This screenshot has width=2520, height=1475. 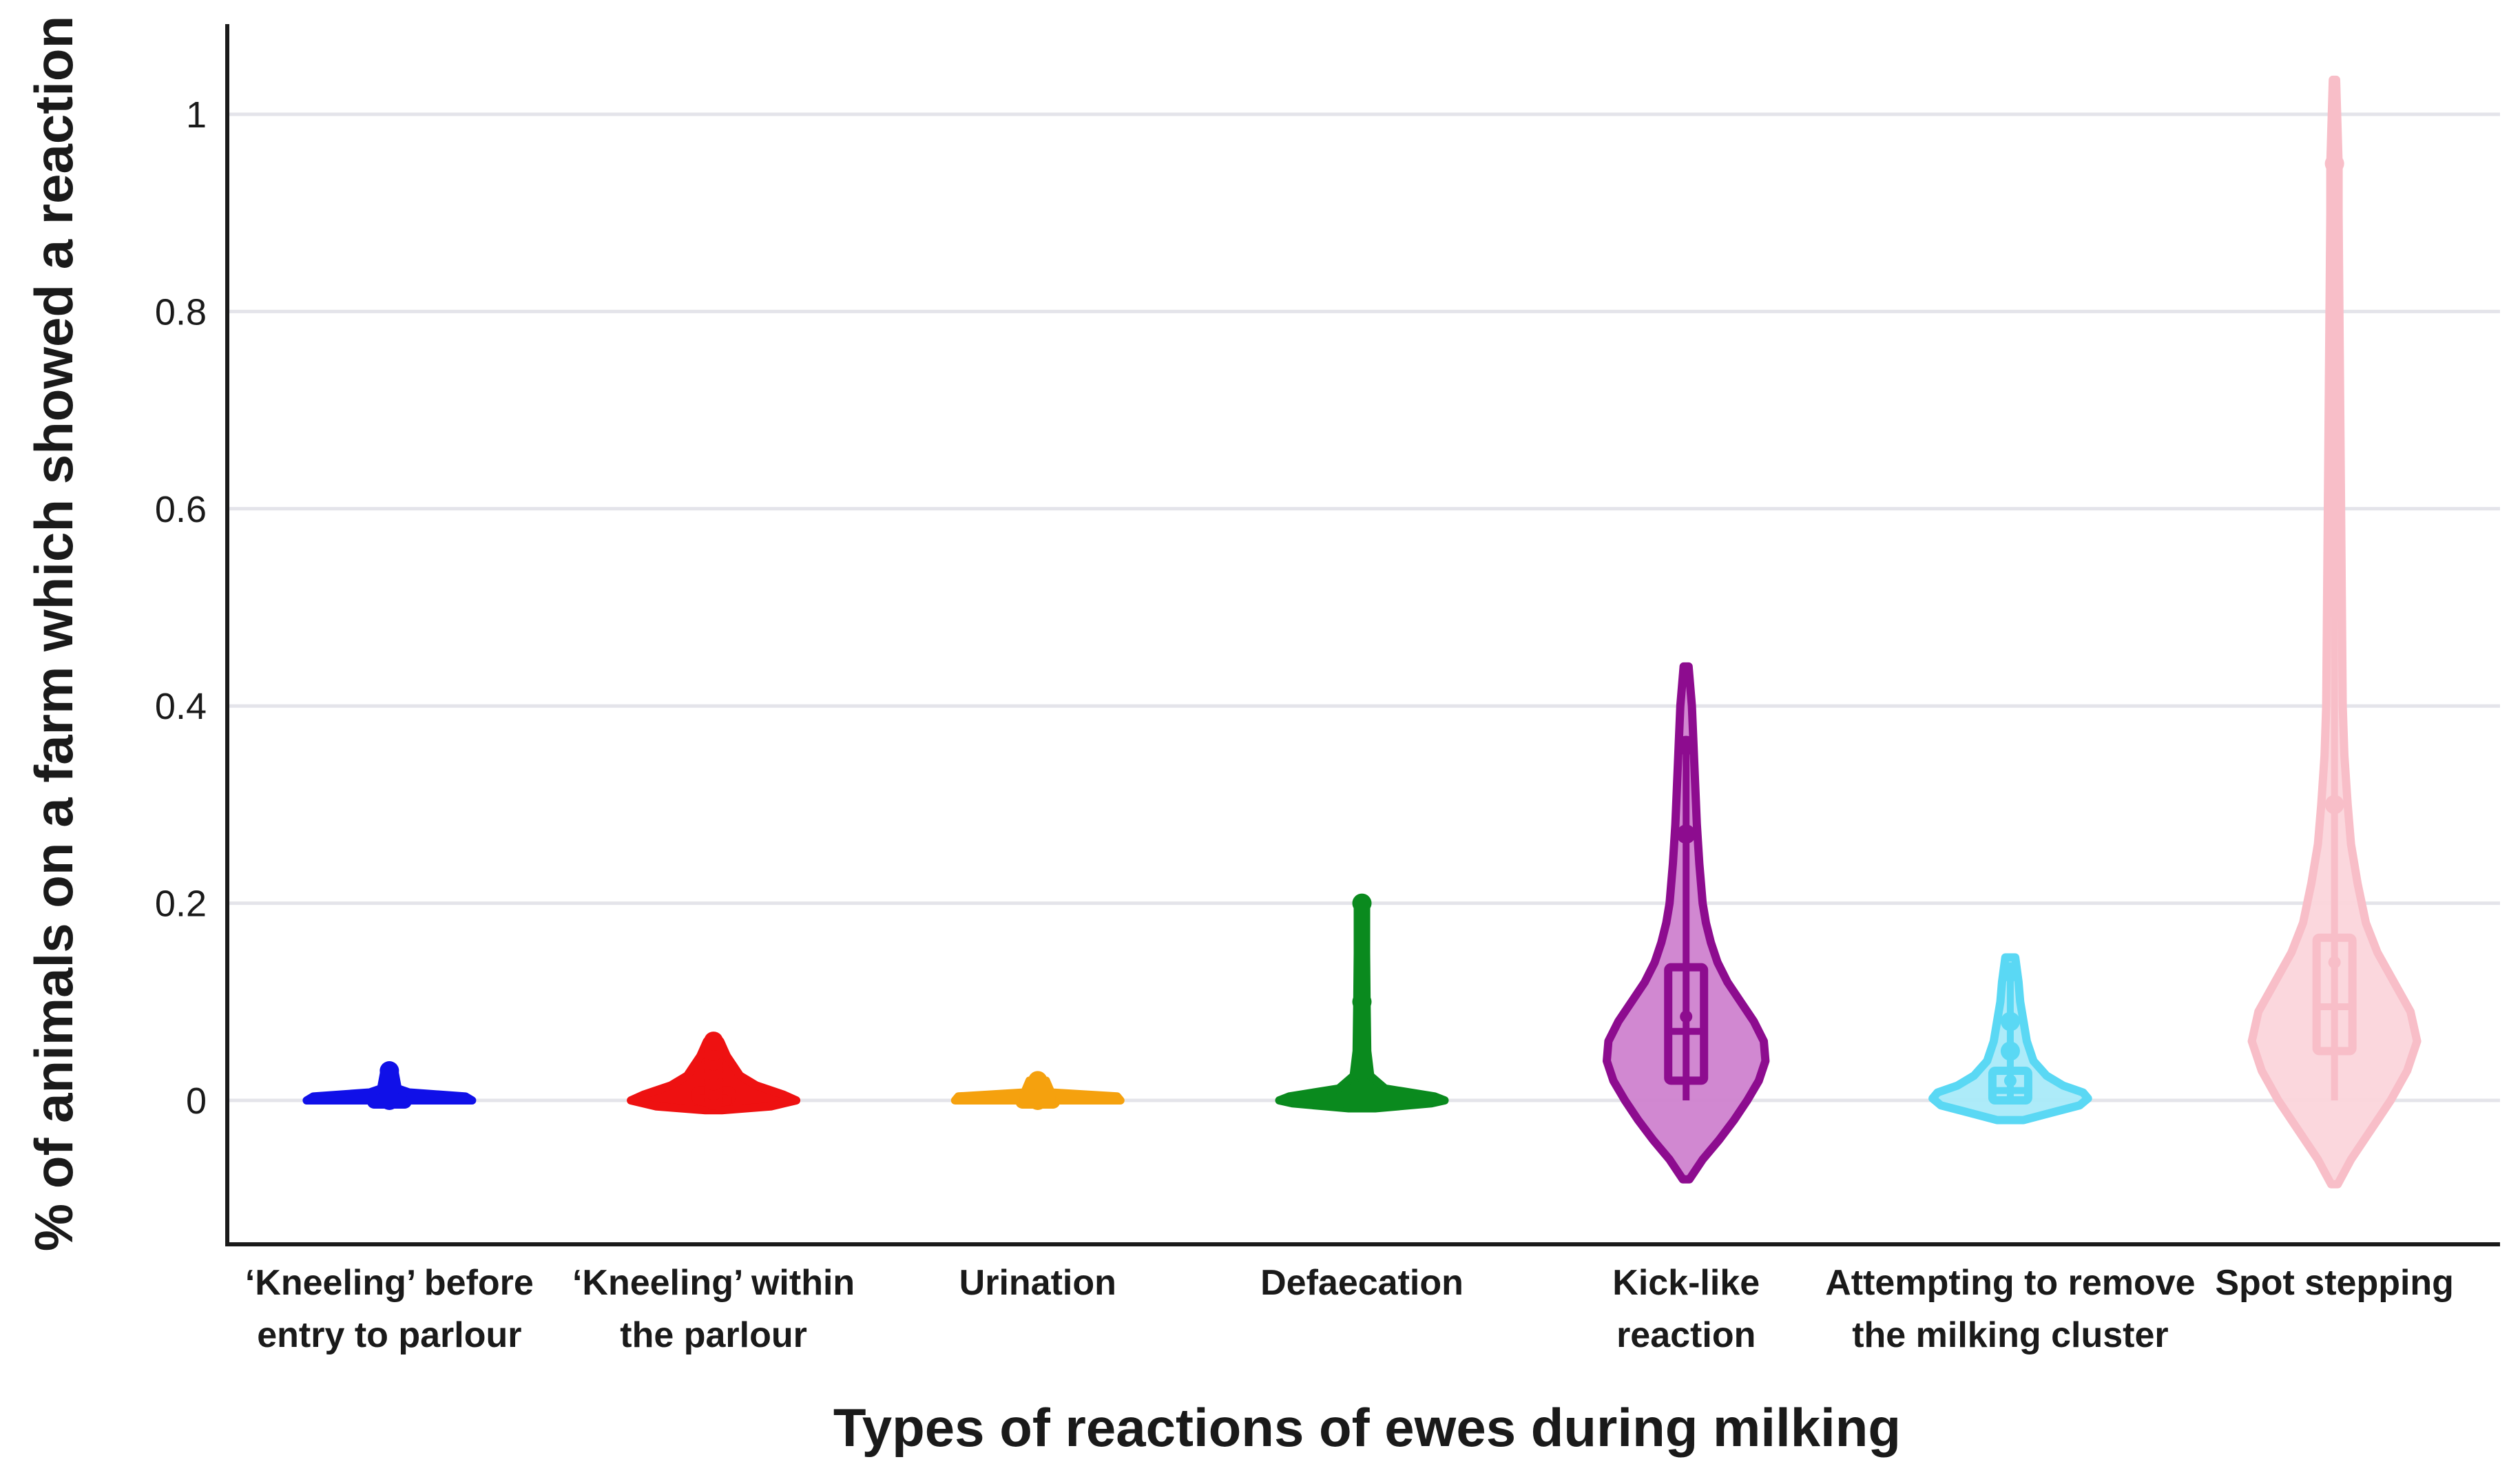 I want to click on y-tick-labels: 0 0.2 0.4 0.6 0.8 1, so click(x=181, y=608).